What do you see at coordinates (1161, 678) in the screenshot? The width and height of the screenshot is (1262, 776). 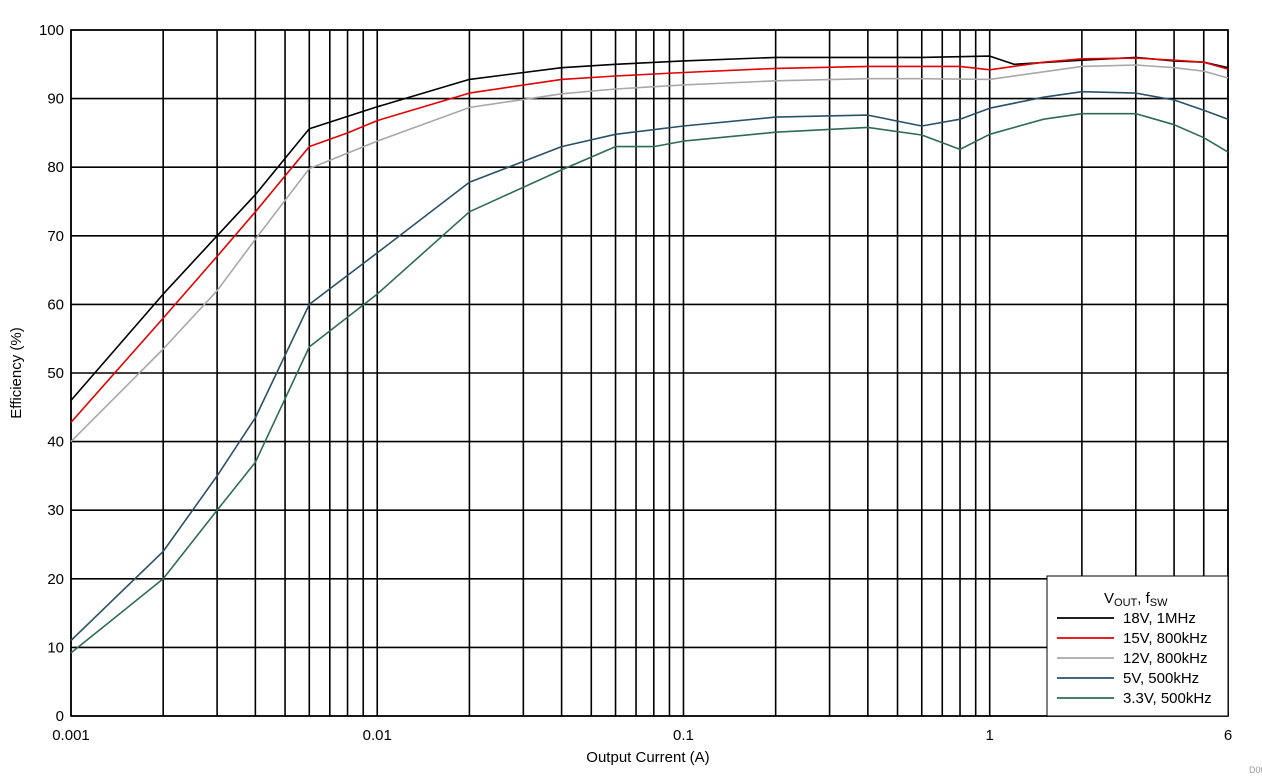 I see `legend-label: 5V, 500kHz` at bounding box center [1161, 678].